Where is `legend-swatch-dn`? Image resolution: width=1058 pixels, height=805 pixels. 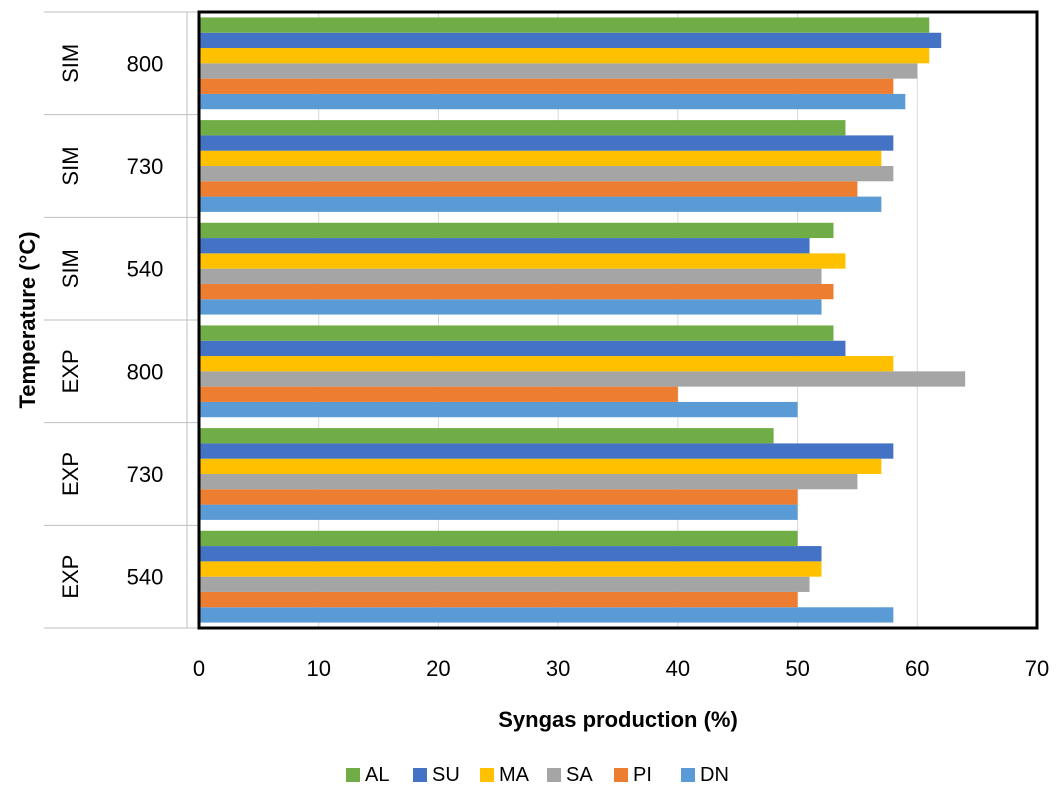 legend-swatch-dn is located at coordinates (688, 775).